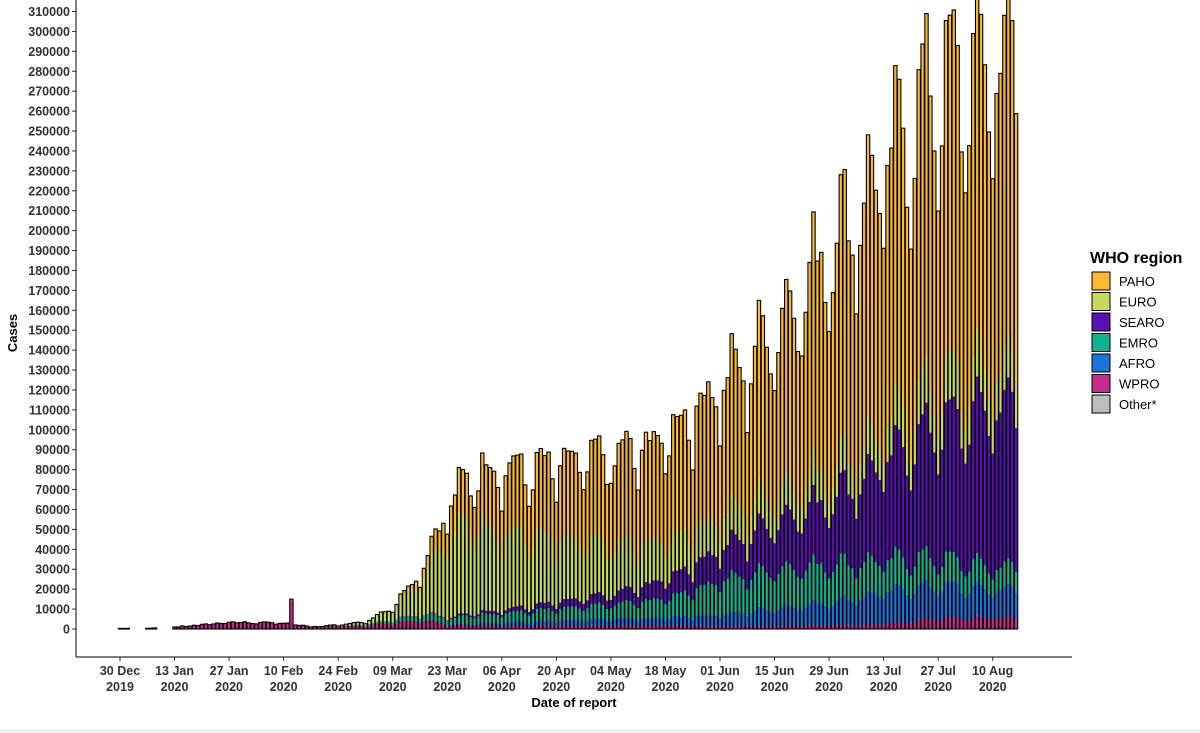 This screenshot has height=733, width=1200. I want to click on legend-label: SEARO, so click(1142, 322).